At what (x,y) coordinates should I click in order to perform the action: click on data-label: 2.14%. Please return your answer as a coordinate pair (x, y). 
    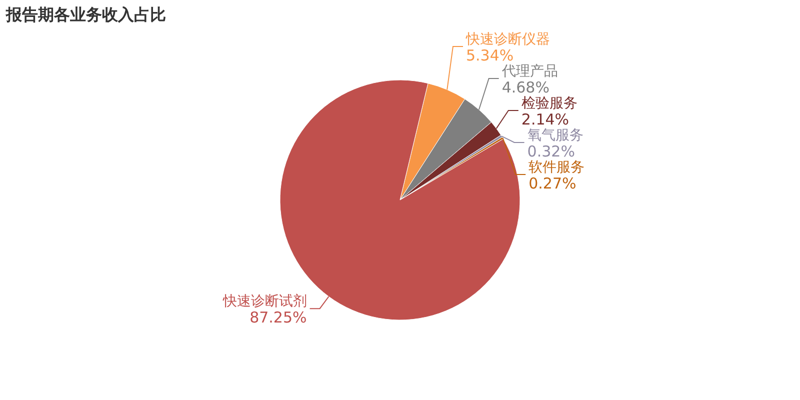
    Looking at the image, I should click on (545, 119).